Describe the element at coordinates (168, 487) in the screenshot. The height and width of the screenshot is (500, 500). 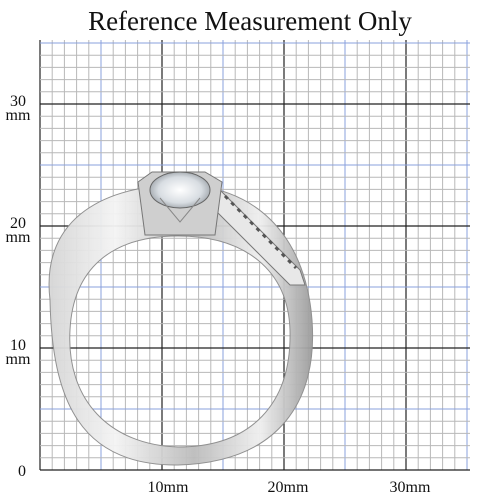
I see `x-label: 10mm` at that location.